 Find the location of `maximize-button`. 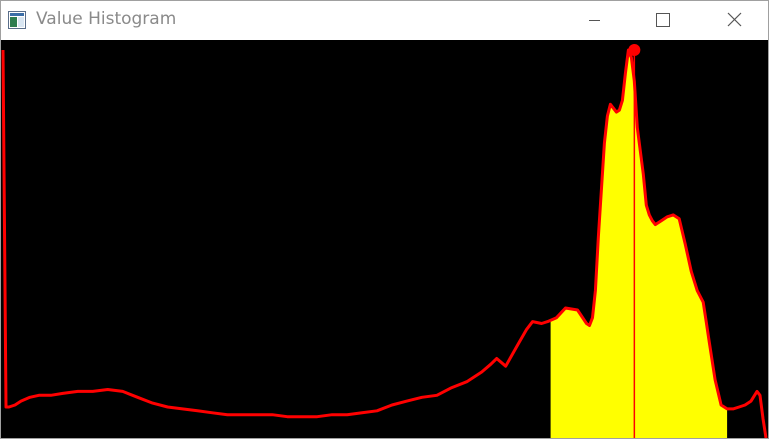

maximize-button is located at coordinates (663, 20).